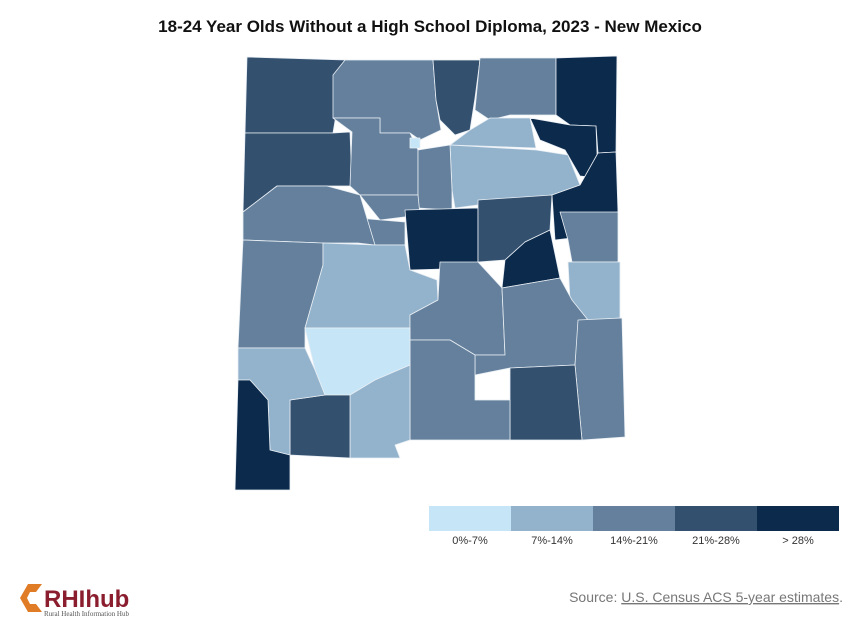 The width and height of the screenshot is (860, 632). Describe the element at coordinates (470, 541) in the screenshot. I see `legend-label: 0%-7%` at that location.